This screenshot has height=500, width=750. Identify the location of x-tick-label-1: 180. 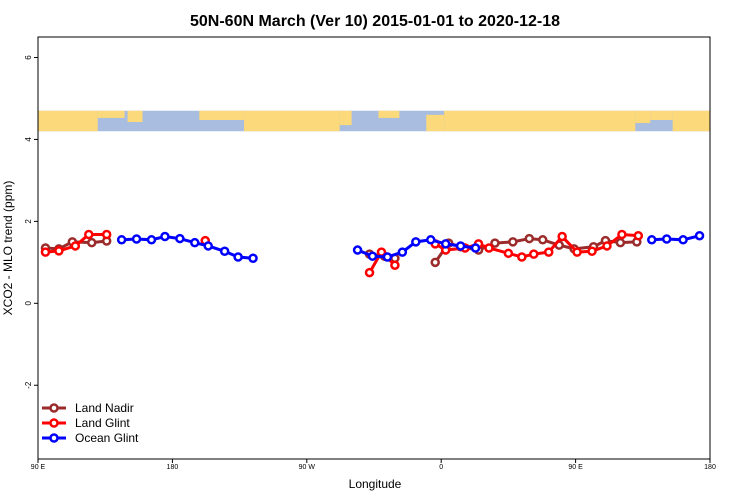
(173, 467).